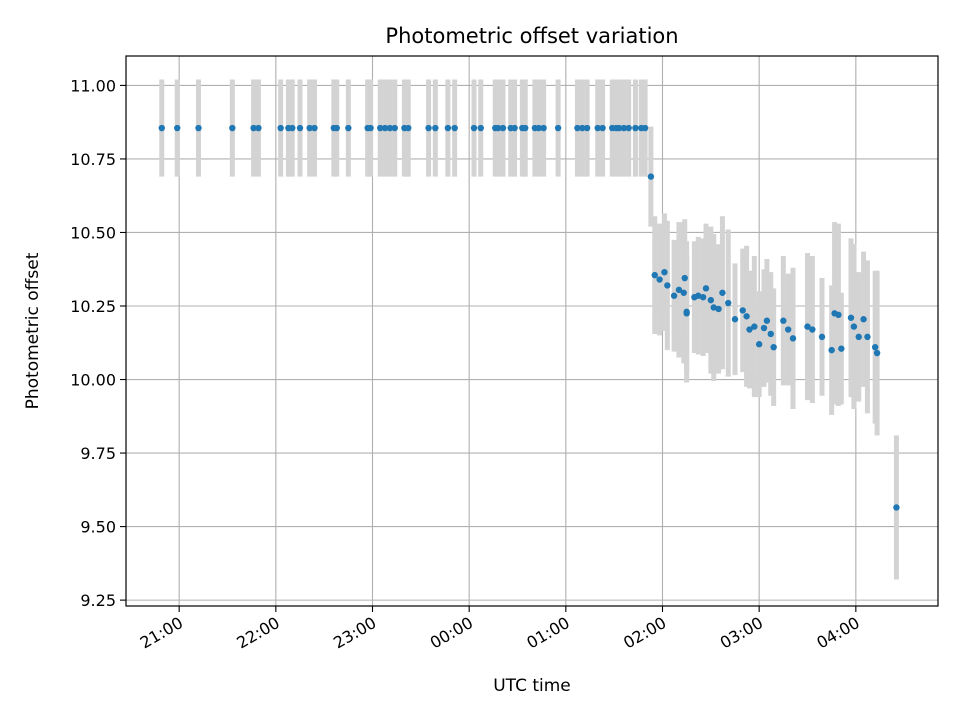 This screenshot has height=720, width=960. Describe the element at coordinates (98, 600) in the screenshot. I see `y-tick-label: 9.25` at that location.